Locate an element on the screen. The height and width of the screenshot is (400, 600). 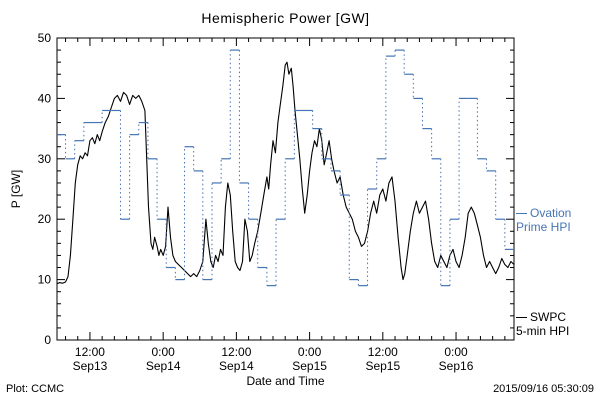
legend-swpc-text1: SWPC is located at coordinates (548, 317).